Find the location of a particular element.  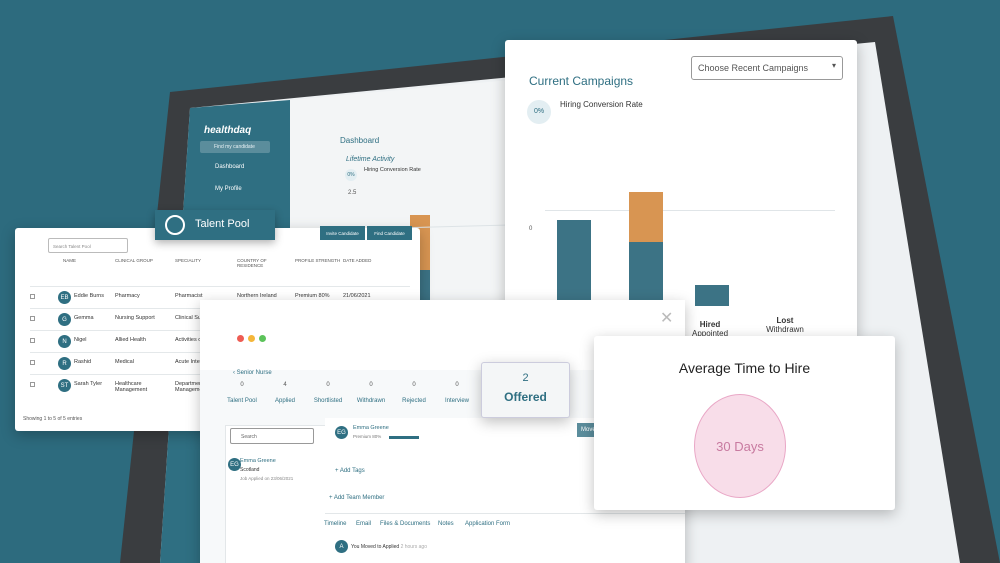

sidebar-search: Find my candidate is located at coordinates (235, 147).